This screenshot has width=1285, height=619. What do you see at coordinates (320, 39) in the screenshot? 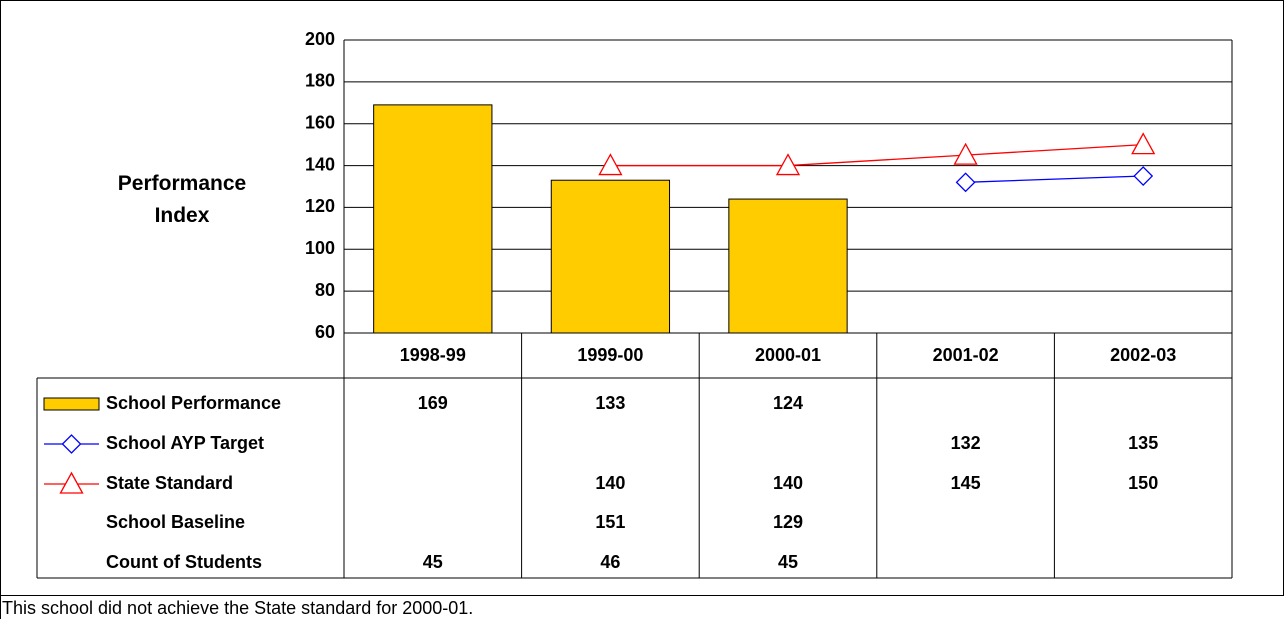
I see `y-tick-label: 200` at bounding box center [320, 39].